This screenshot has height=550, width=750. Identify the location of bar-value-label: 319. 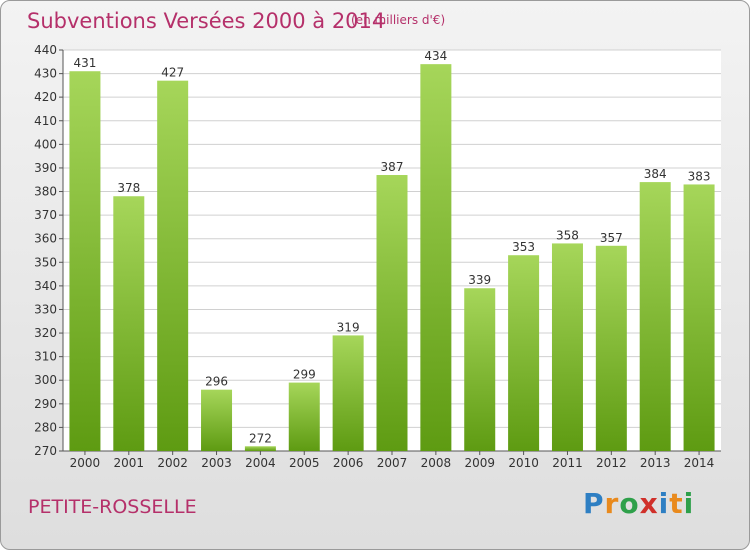
(348, 327).